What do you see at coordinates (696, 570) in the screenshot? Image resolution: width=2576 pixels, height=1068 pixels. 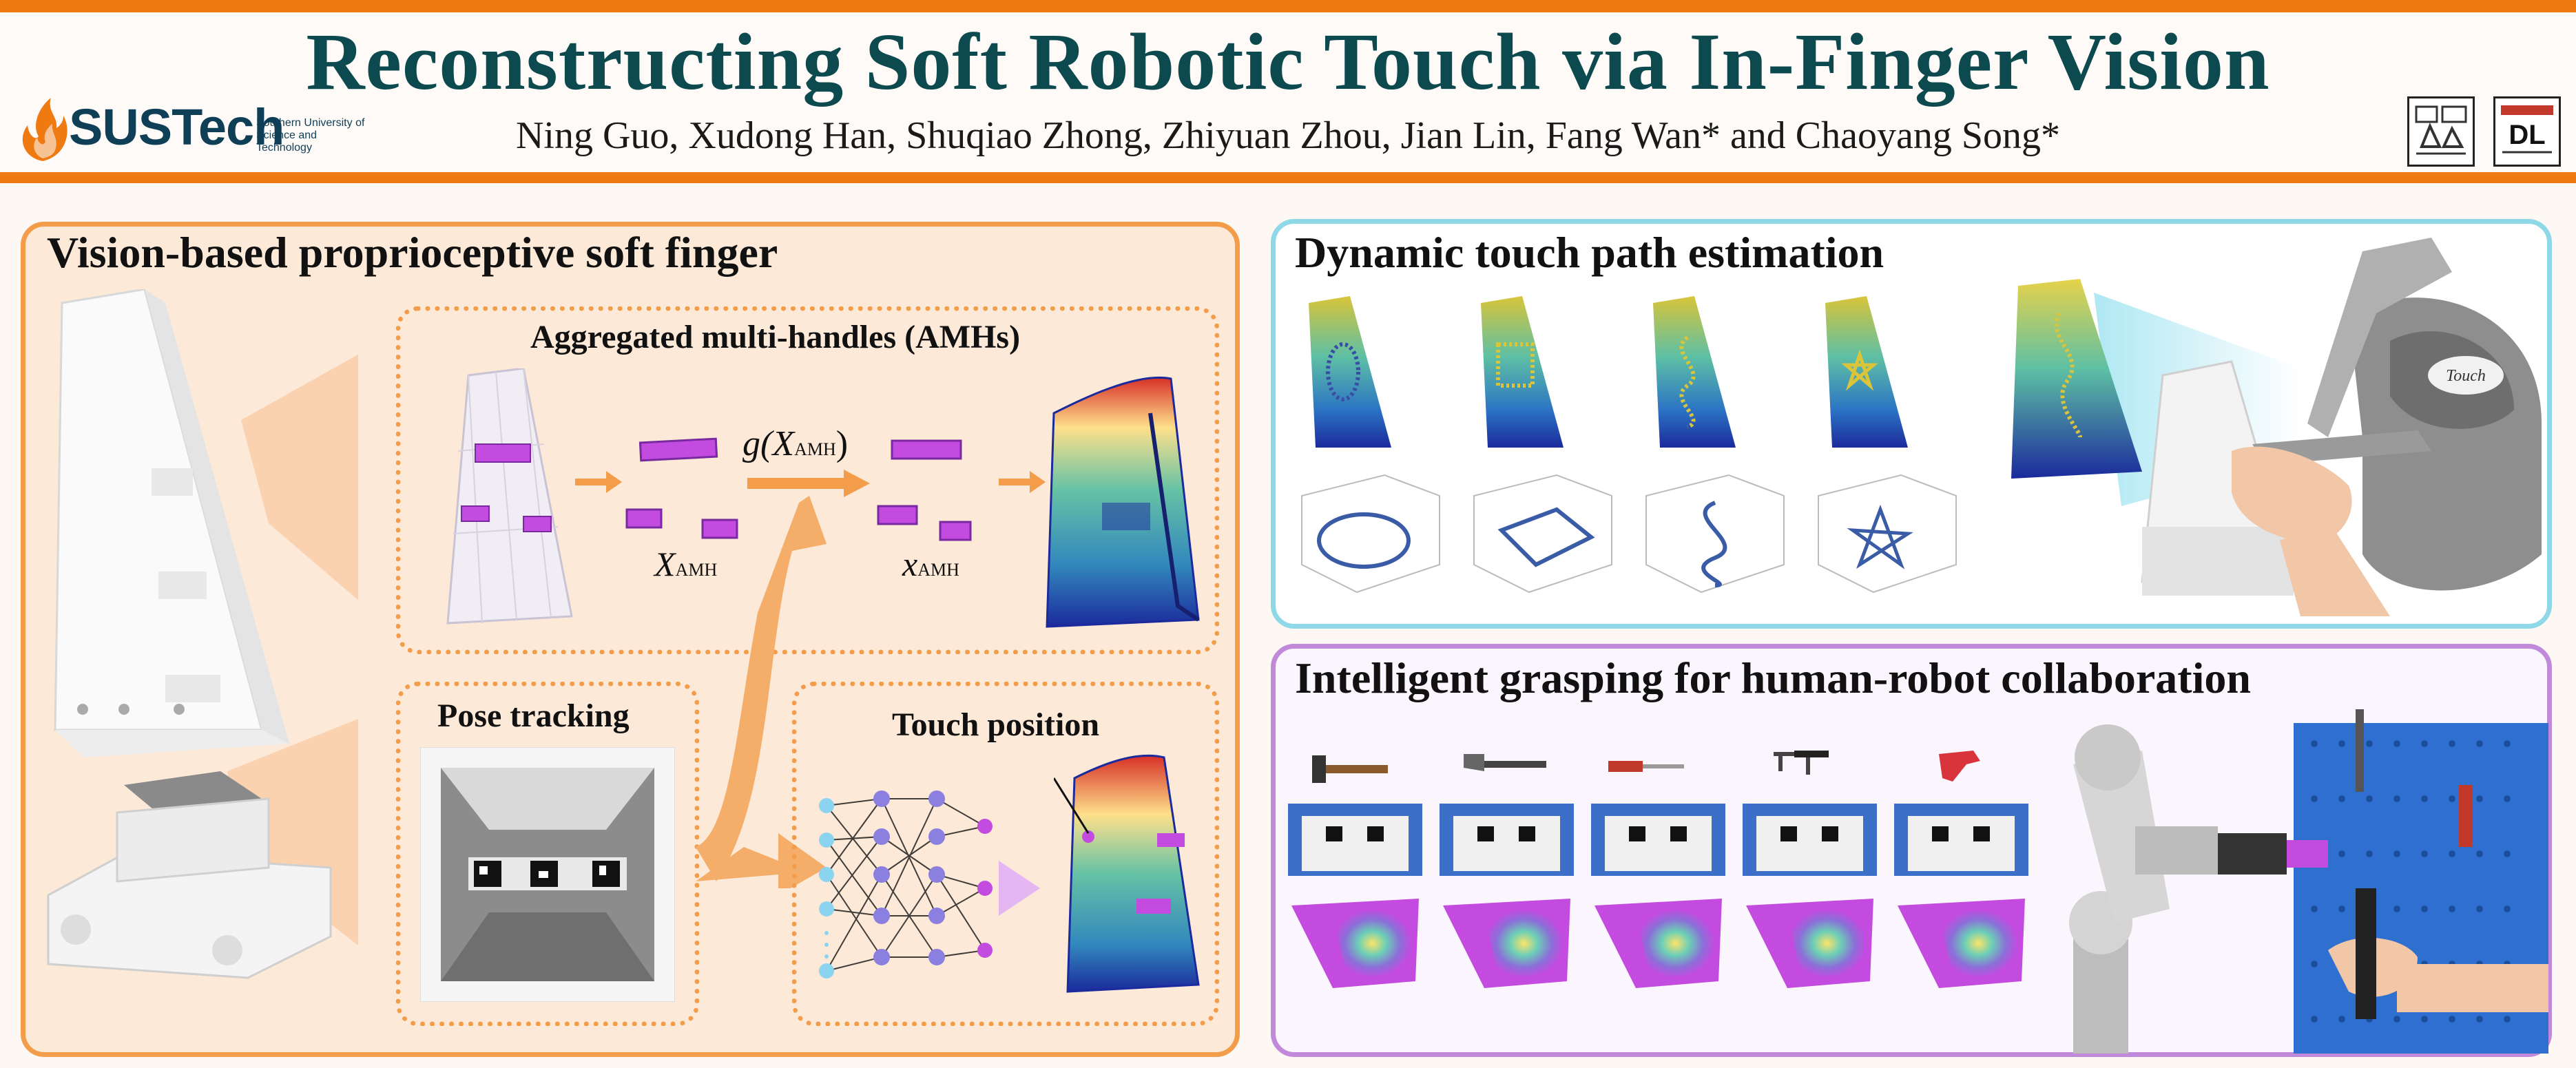 I see `x-amh-input-subscript: AMH` at bounding box center [696, 570].